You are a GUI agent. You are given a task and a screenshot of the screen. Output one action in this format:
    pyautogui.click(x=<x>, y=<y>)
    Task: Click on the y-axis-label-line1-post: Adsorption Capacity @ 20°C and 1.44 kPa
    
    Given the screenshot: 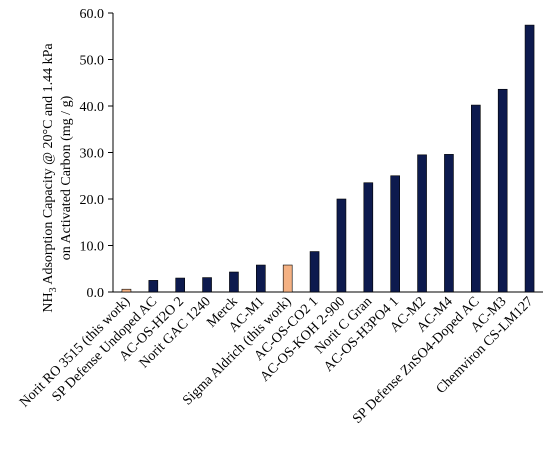 What is the action you would take?
    pyautogui.click(x=48, y=165)
    